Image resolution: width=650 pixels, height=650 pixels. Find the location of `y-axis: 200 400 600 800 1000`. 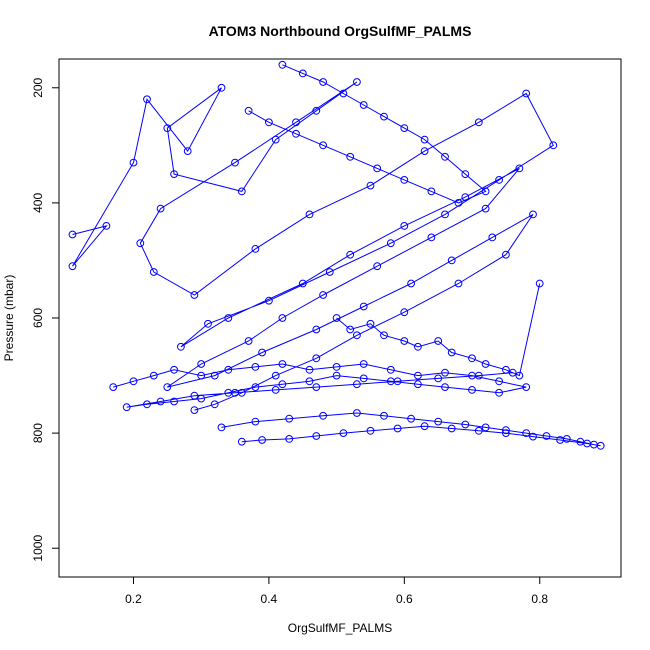

y-axis: 200 400 600 800 1000 is located at coordinates (45, 319).